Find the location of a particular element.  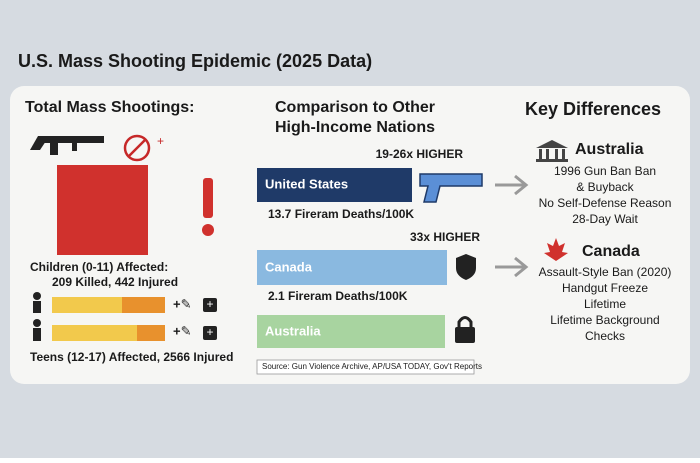

red-square is located at coordinates (102, 210).